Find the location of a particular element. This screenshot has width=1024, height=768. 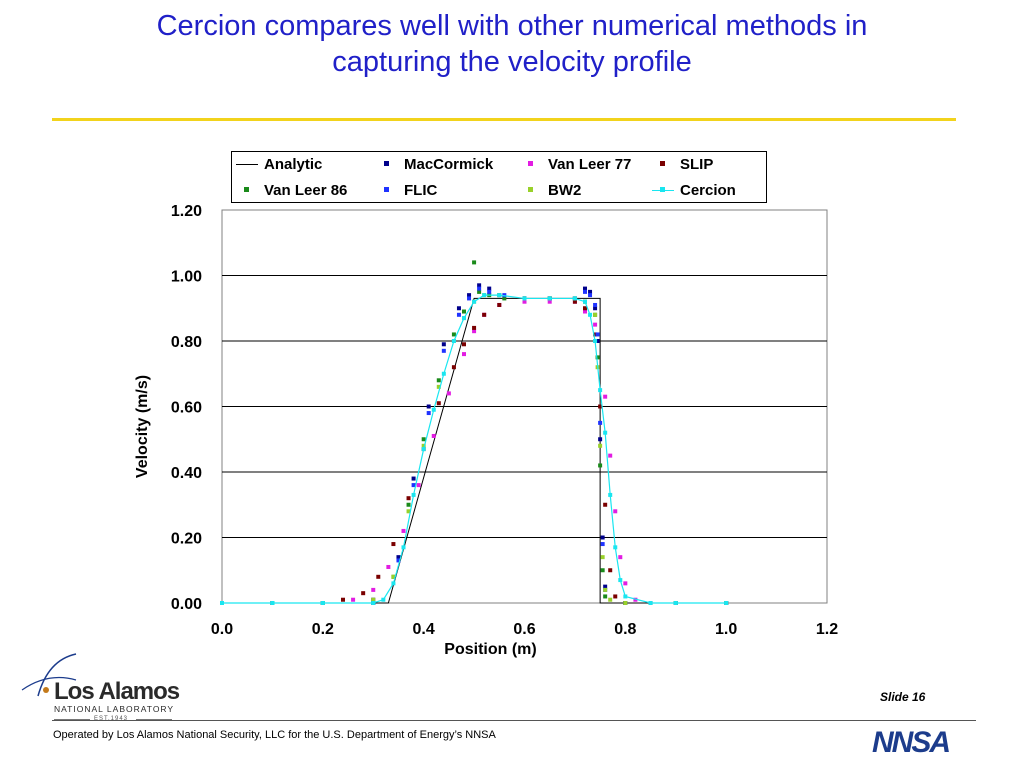

legend-item-cercion: Cercion is located at coordinates (694, 190).